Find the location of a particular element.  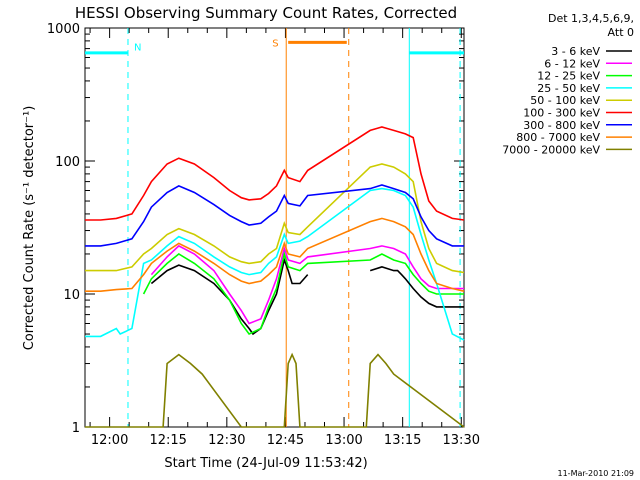

legend-label: 25 - 50 keV is located at coordinates (568, 88).